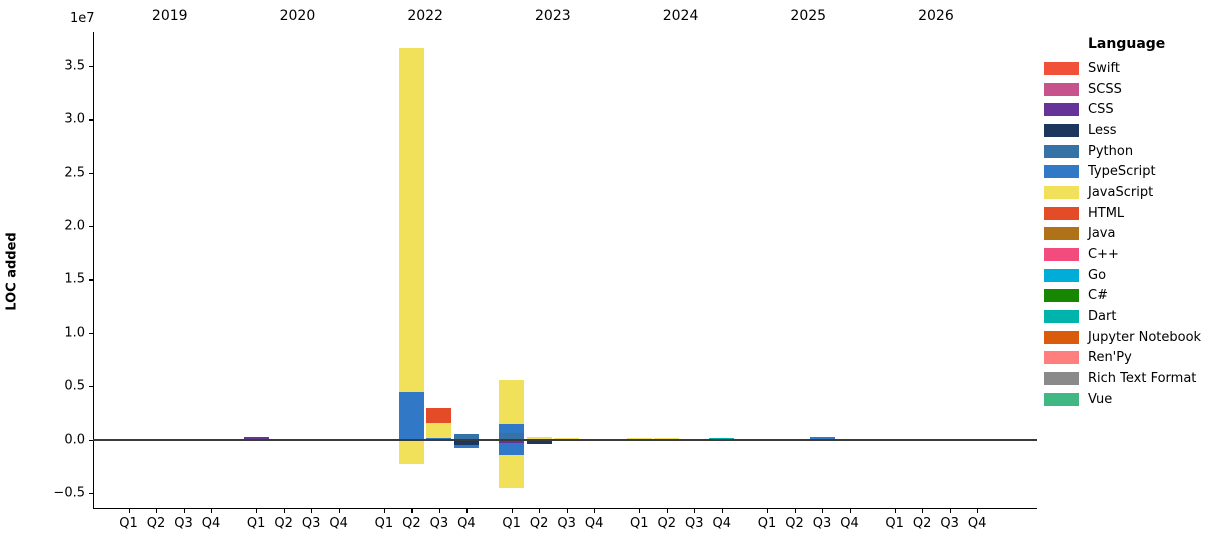 The height and width of the screenshot is (542, 1220). What do you see at coordinates (1132, 337) in the screenshot?
I see `legend-row: Jupyter Notebook` at bounding box center [1132, 337].